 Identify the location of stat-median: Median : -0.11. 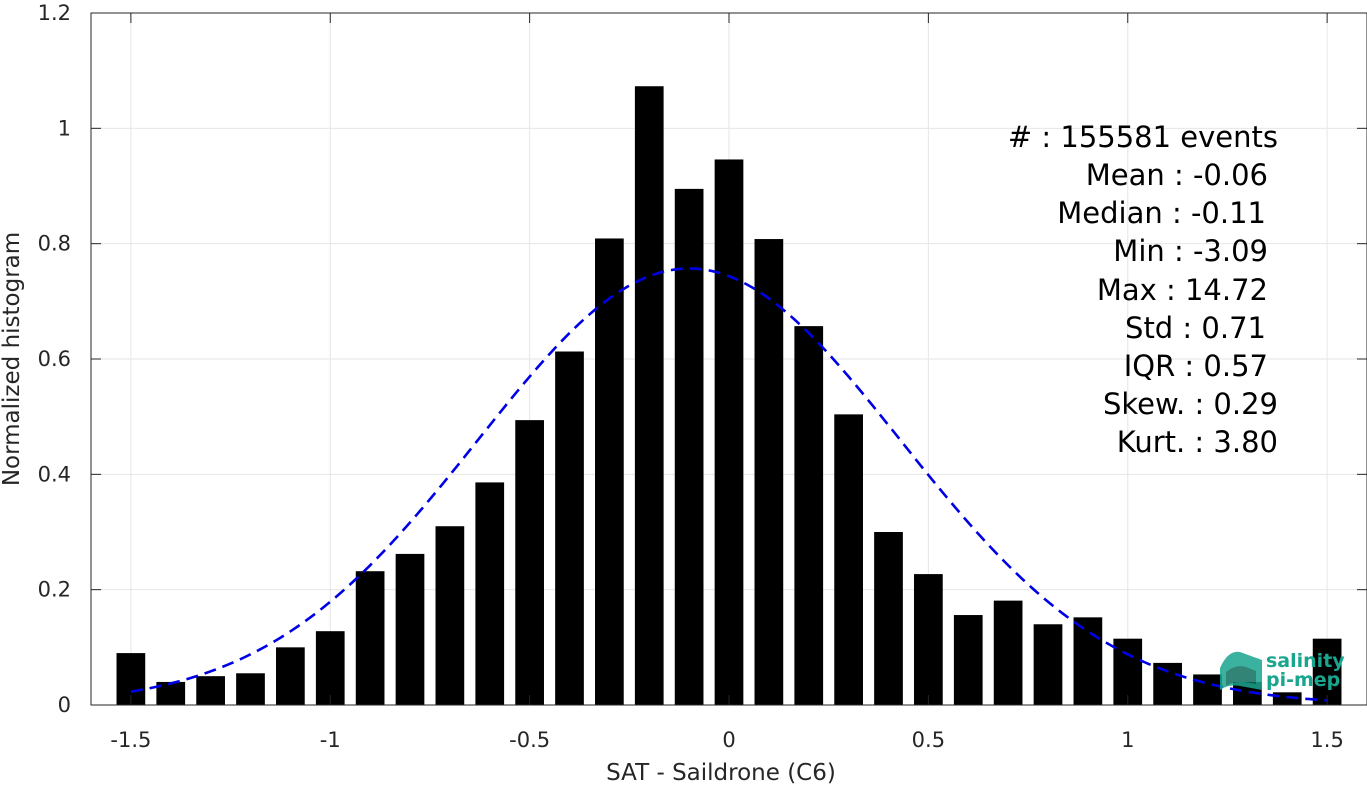
(1161, 213).